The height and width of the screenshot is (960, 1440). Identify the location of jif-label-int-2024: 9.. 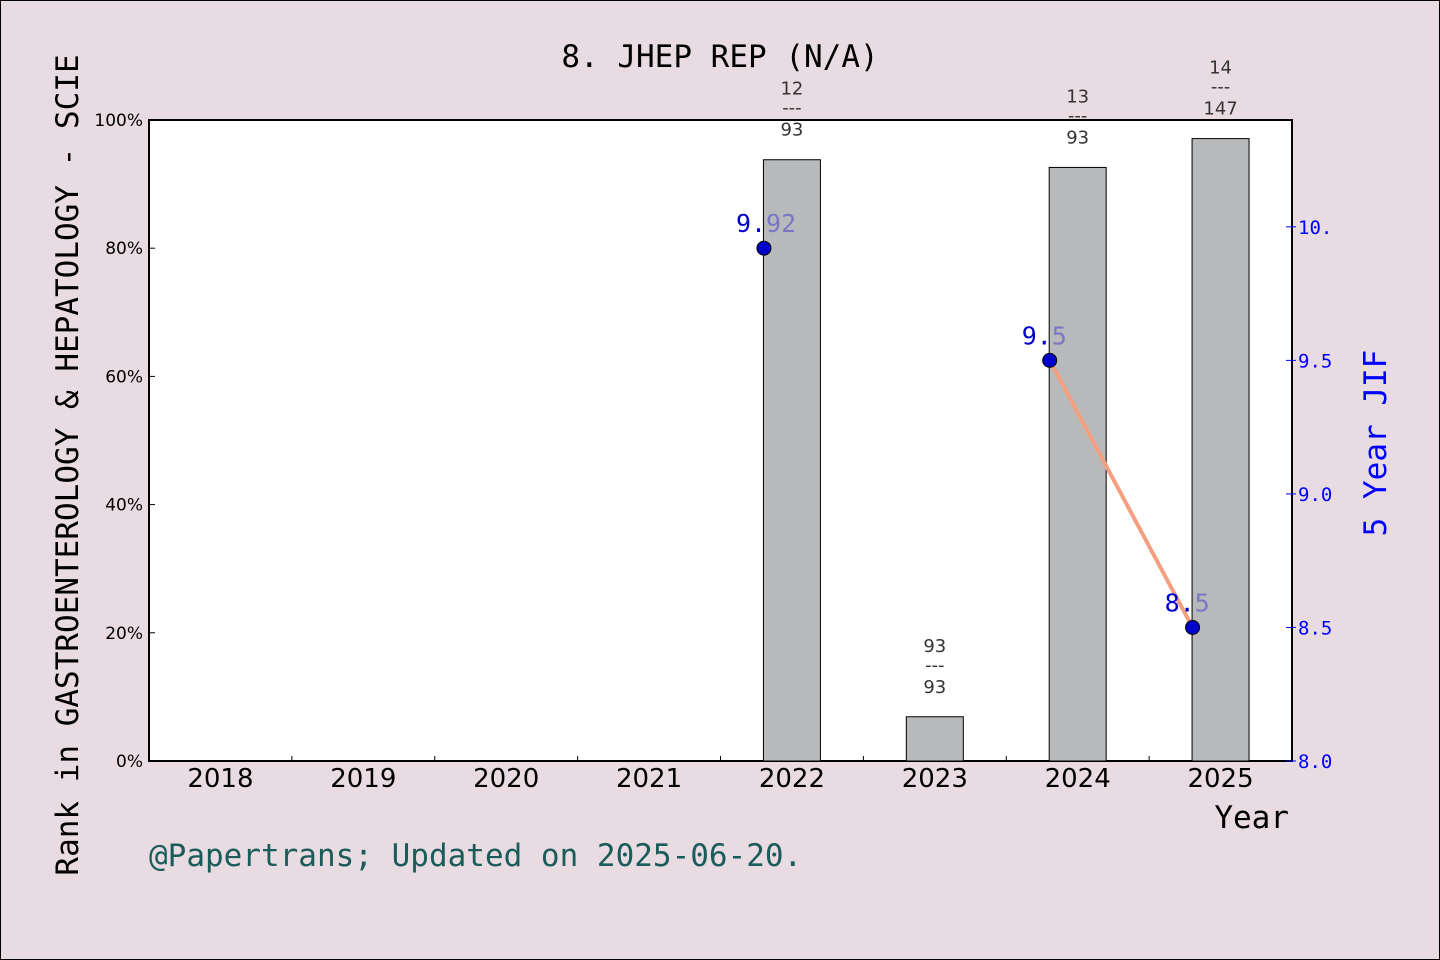
(1037, 335).